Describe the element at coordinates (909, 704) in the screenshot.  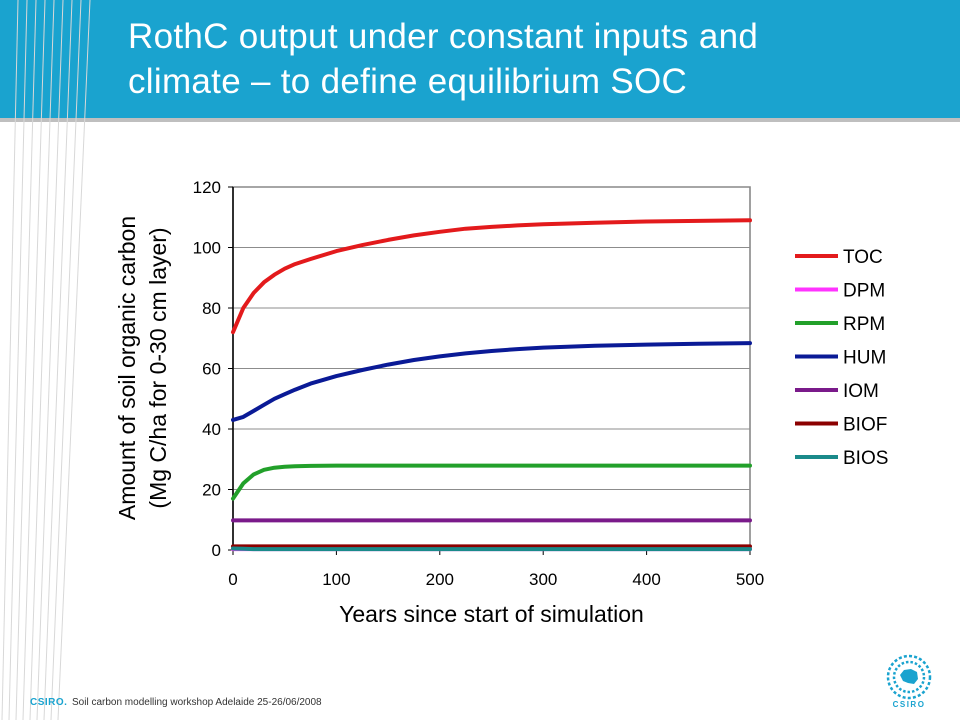
I see `csiro-logo-text: CSIRO` at that location.